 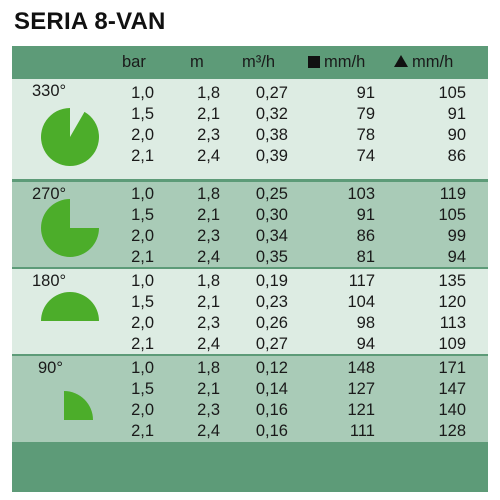 What do you see at coordinates (271, 302) in the screenshot?
I see `cell-flow: 0,23` at bounding box center [271, 302].